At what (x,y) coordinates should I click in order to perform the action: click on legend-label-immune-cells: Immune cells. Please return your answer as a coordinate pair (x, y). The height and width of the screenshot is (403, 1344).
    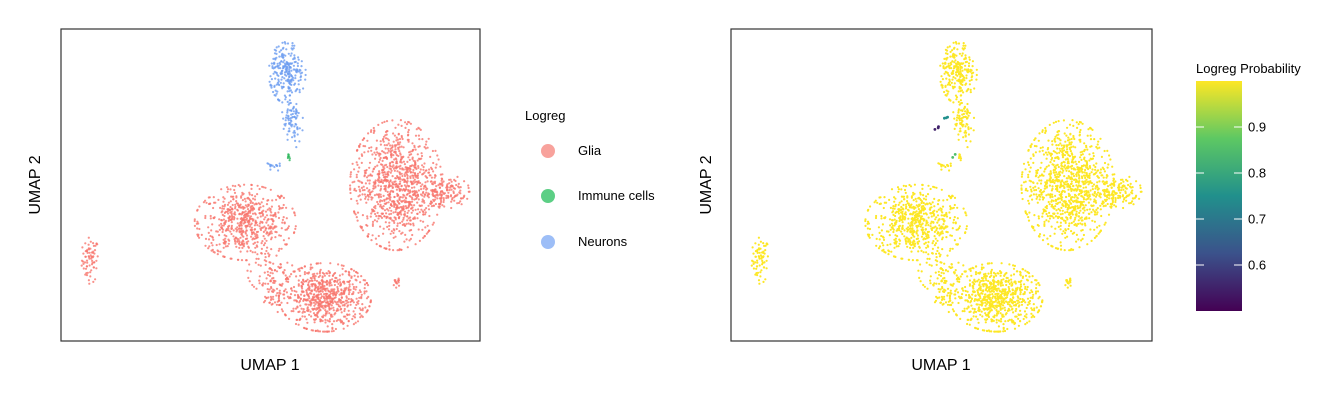
    Looking at the image, I should click on (616, 195).